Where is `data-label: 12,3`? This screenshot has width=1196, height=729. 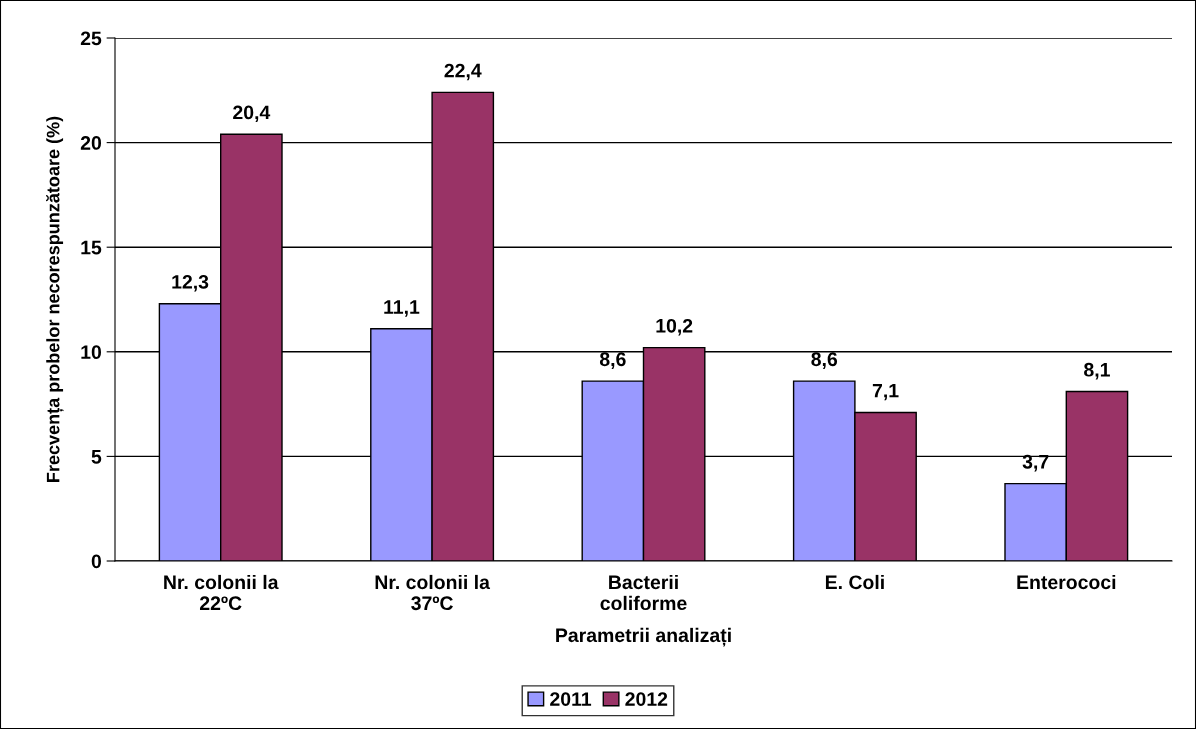
data-label: 12,3 is located at coordinates (190, 283).